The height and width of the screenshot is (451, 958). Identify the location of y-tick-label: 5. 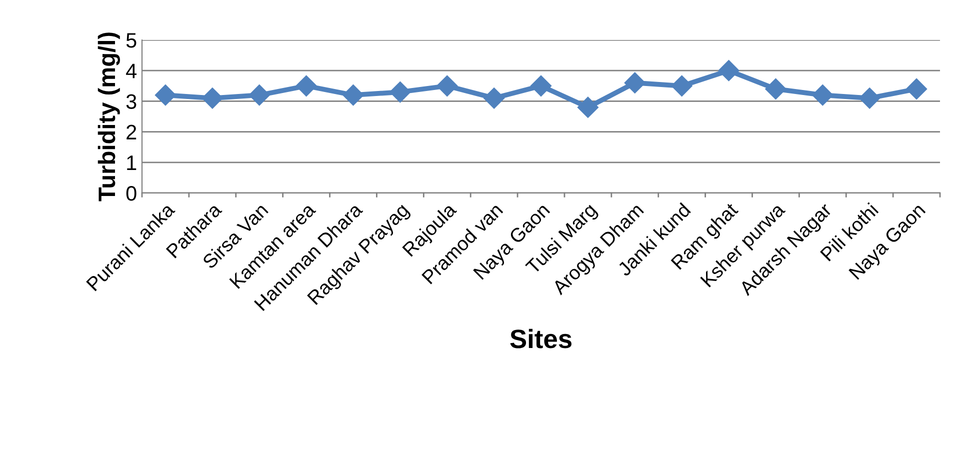
(131, 40).